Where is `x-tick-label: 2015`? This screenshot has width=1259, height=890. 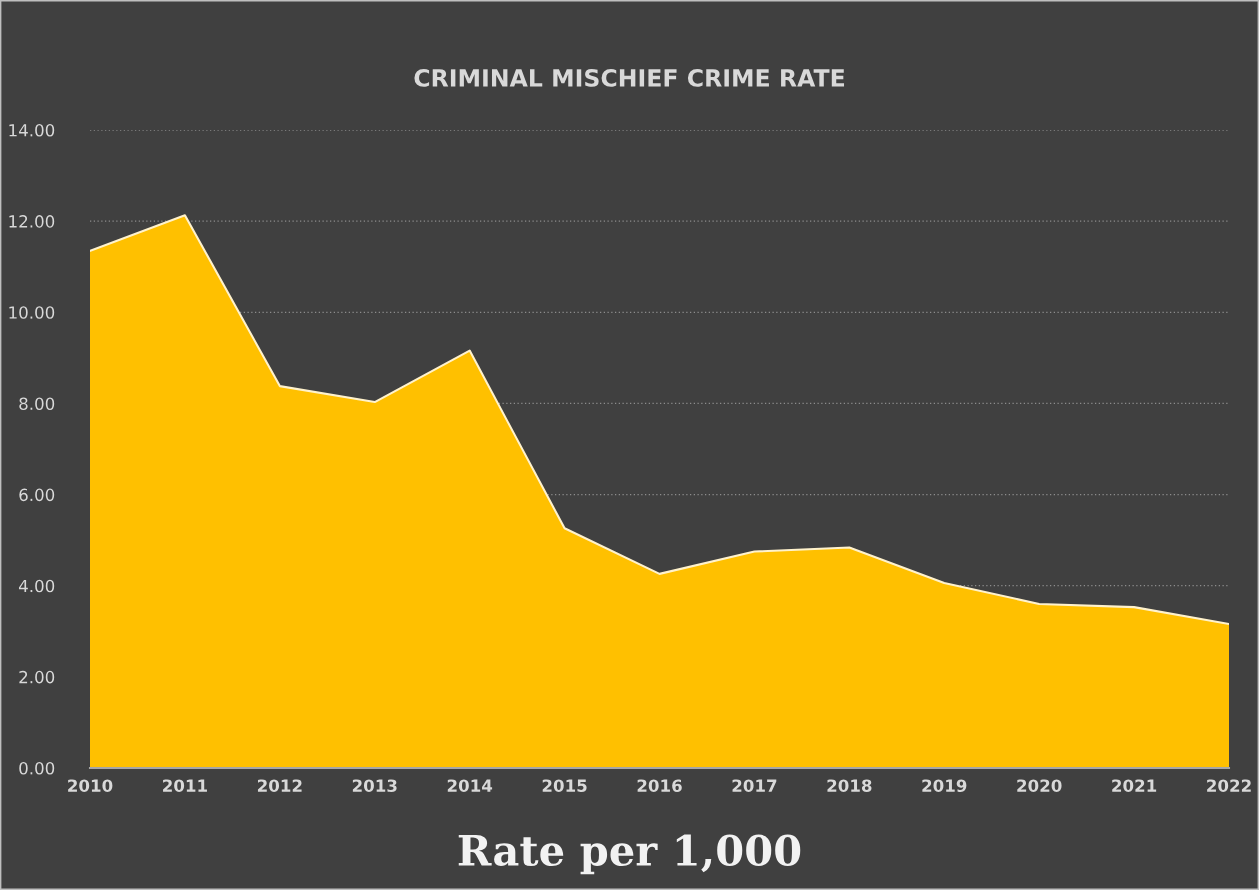
x-tick-label: 2015 is located at coordinates (564, 786).